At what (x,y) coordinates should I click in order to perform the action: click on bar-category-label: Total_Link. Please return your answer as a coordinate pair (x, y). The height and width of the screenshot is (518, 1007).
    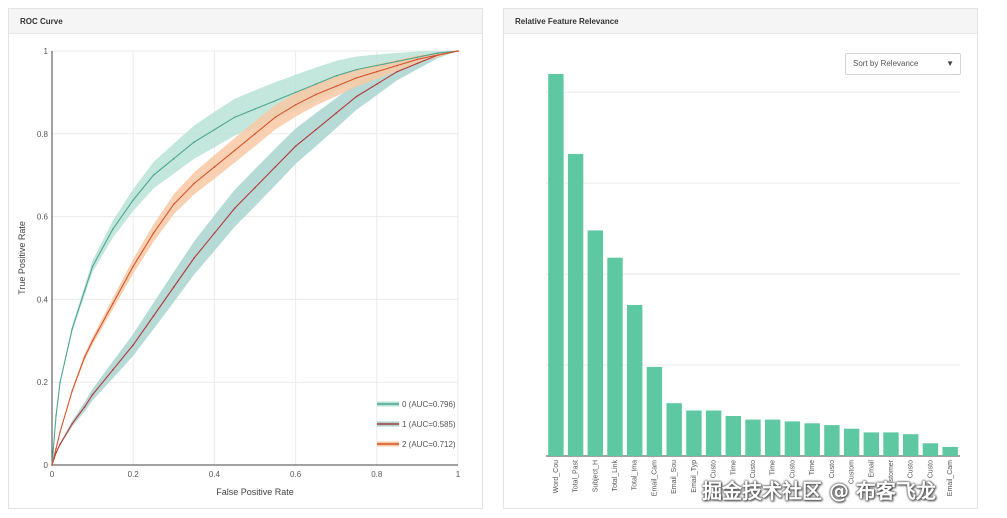
    Looking at the image, I should click on (615, 476).